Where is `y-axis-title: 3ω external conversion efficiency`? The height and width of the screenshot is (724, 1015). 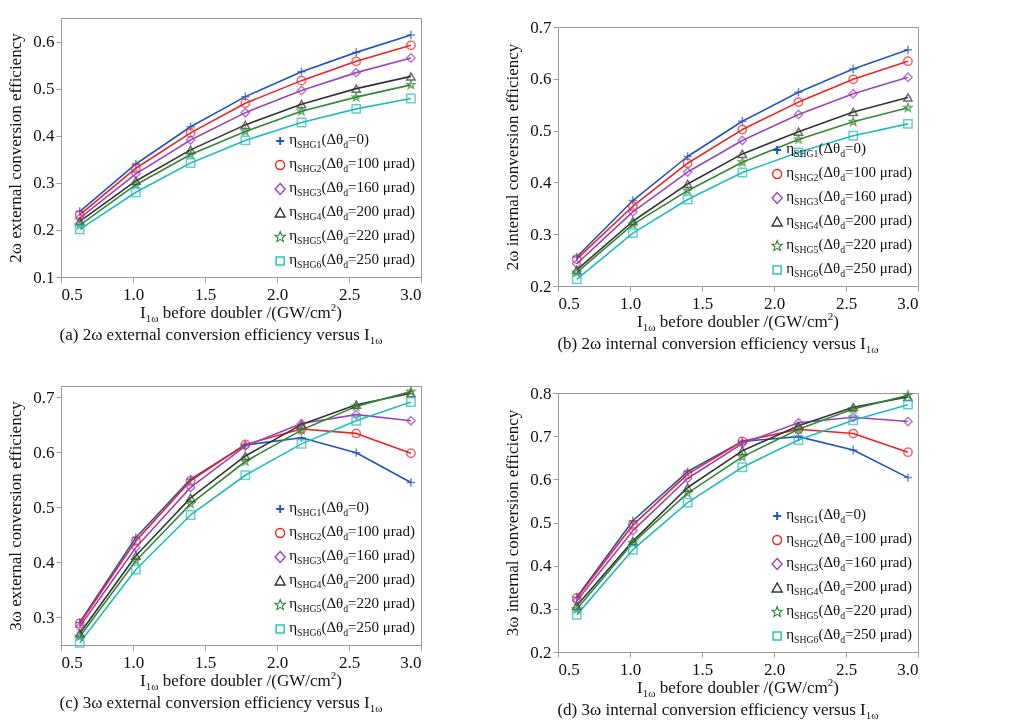 y-axis-title: 3ω external conversion efficiency is located at coordinates (16, 515).